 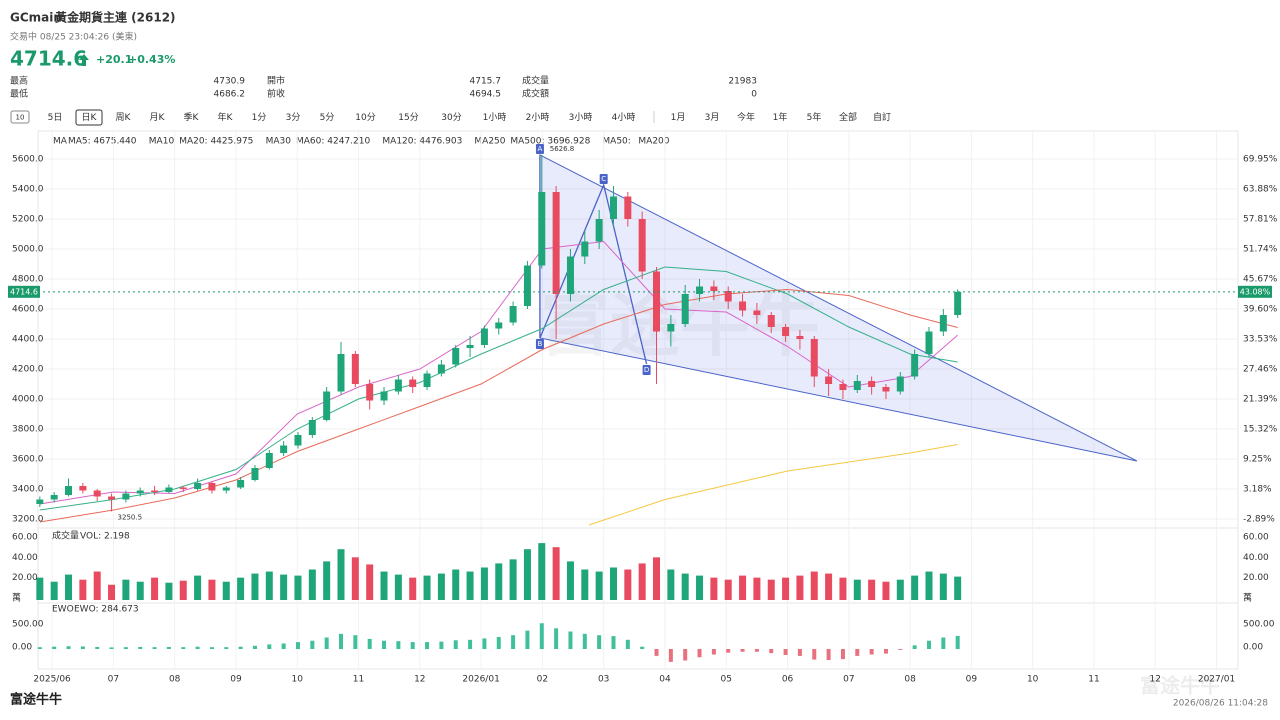 I want to click on selected-box, so click(x=89, y=117).